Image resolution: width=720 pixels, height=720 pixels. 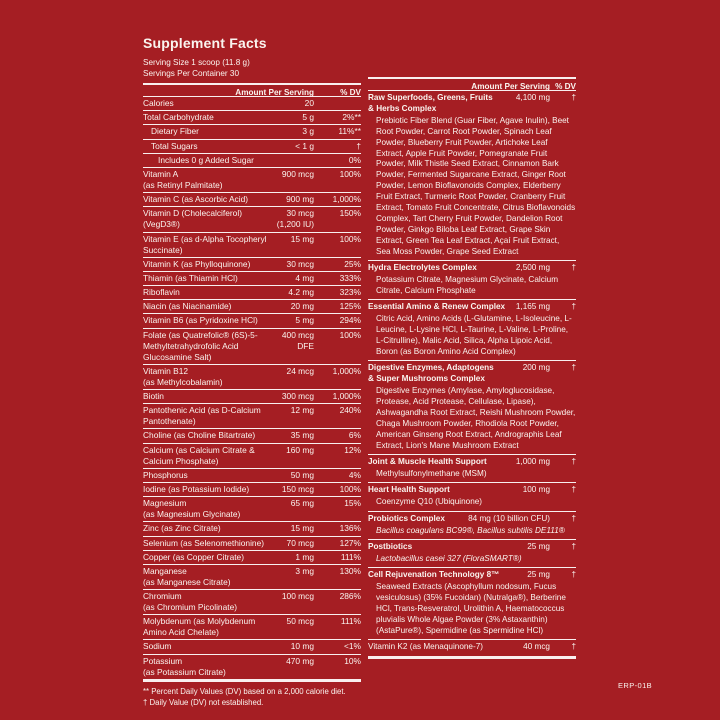 I want to click on nutrient-name: Choline (as Choline Bitartrate), so click(x=199, y=435).